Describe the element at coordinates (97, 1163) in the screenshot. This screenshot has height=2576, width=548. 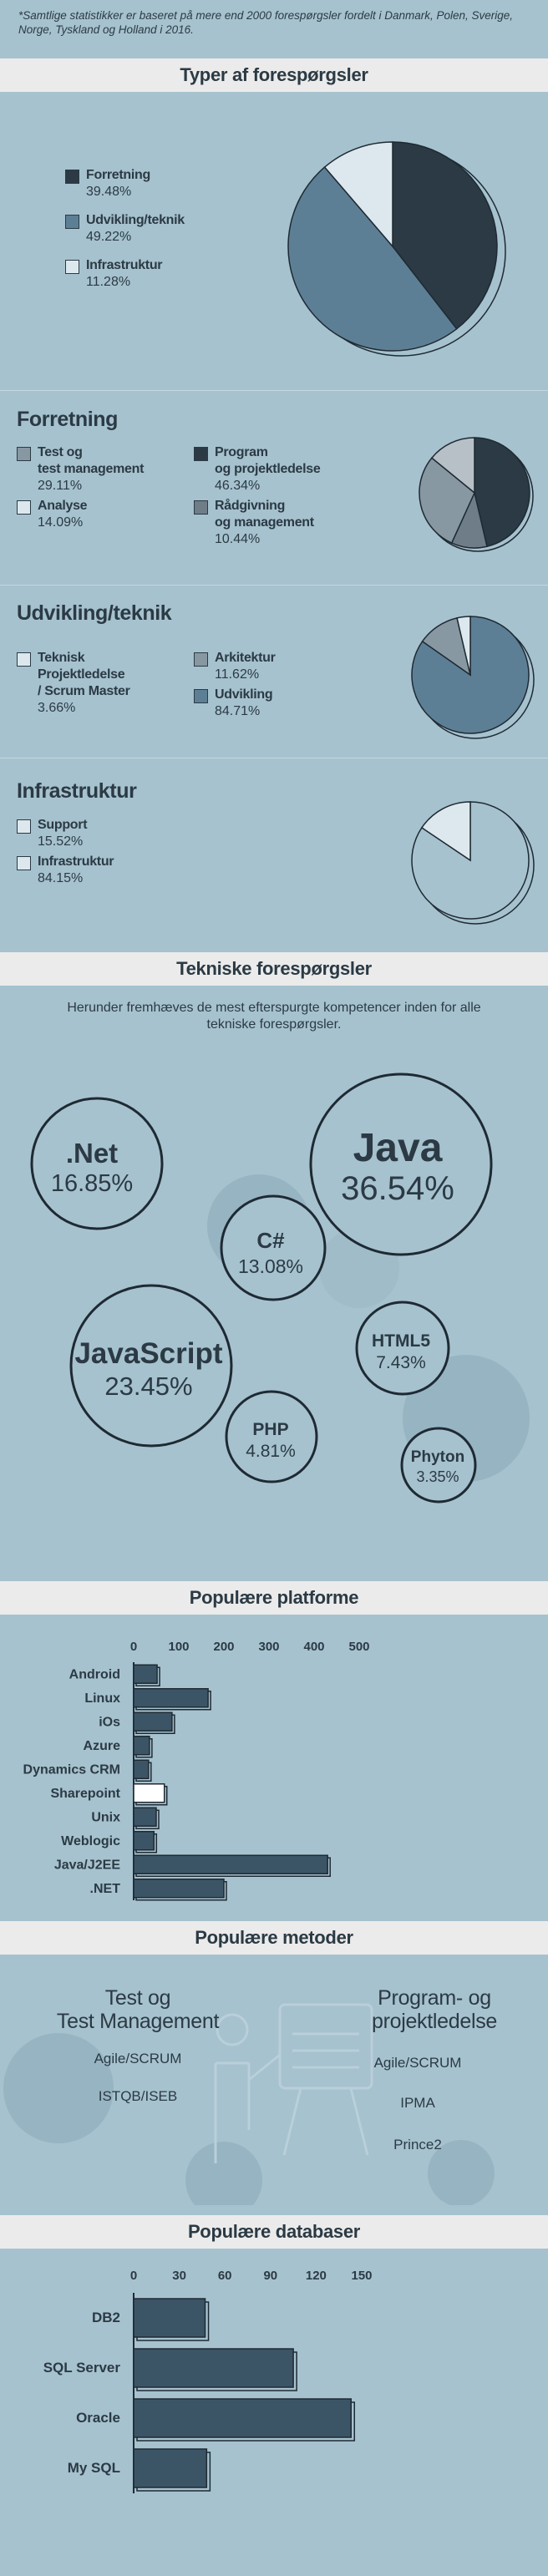
I see `bubble-net: .Net 16.85%` at that location.